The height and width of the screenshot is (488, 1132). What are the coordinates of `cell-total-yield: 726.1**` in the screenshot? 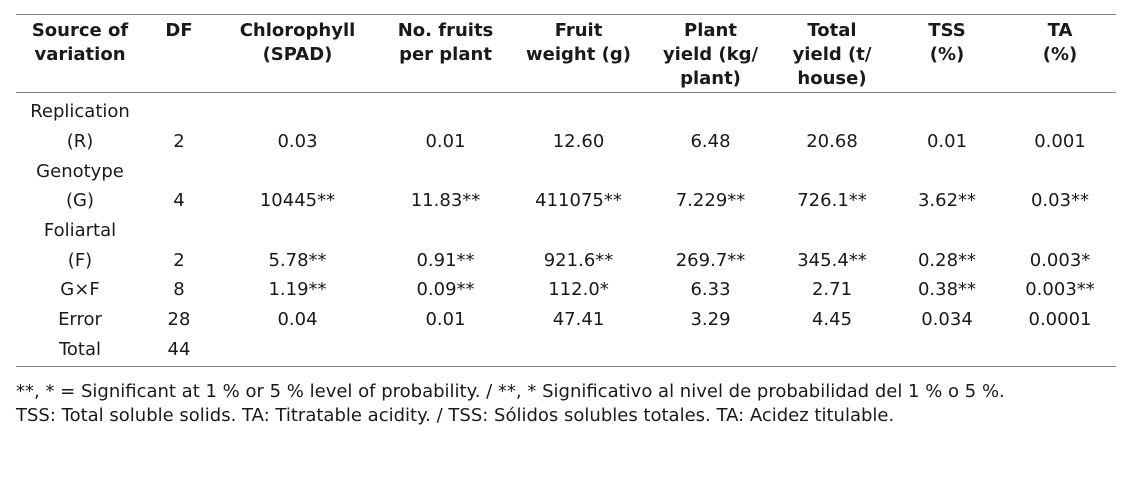 It's located at (832, 201).